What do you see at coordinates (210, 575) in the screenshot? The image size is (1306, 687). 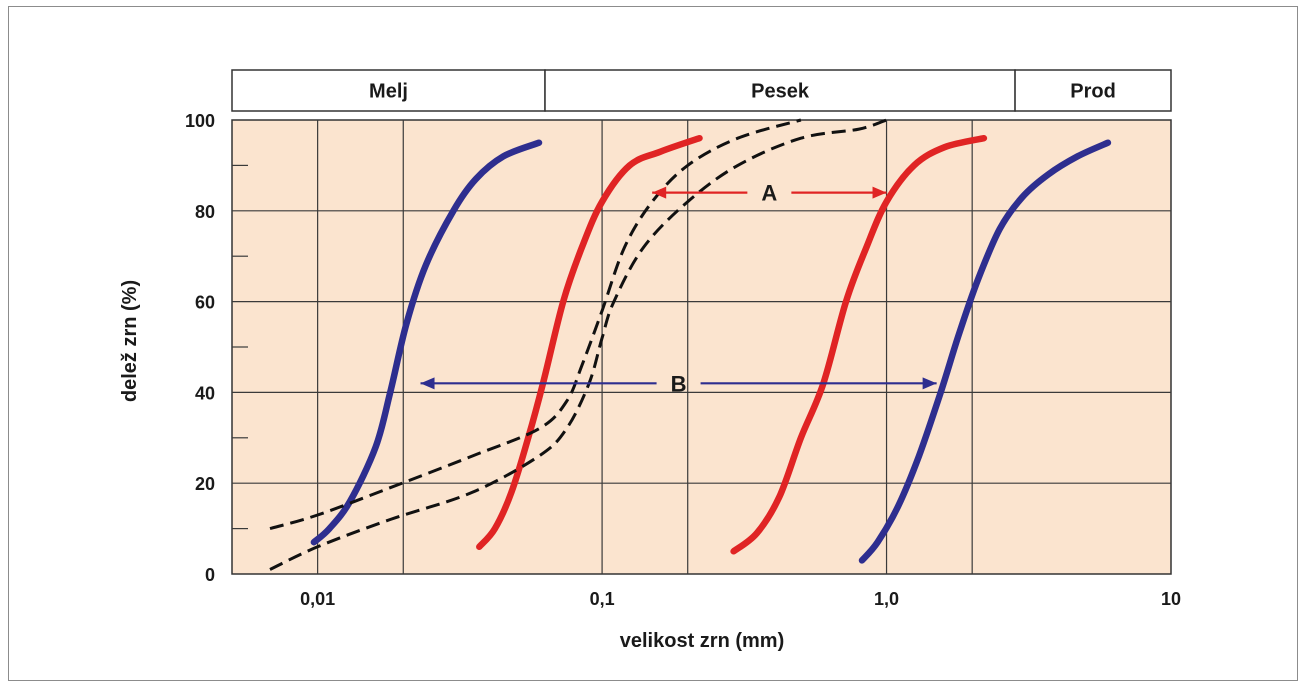 I see `y-tick-label: 0` at bounding box center [210, 575].